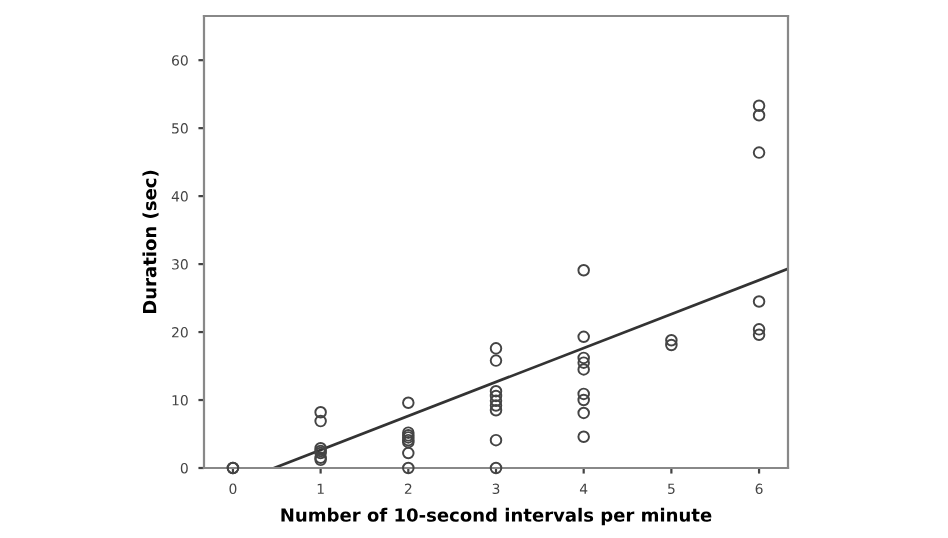 The height and width of the screenshot is (538, 948). What do you see at coordinates (496, 516) in the screenshot?
I see `x-axis-title: Number of 10-second intervals per minute` at bounding box center [496, 516].